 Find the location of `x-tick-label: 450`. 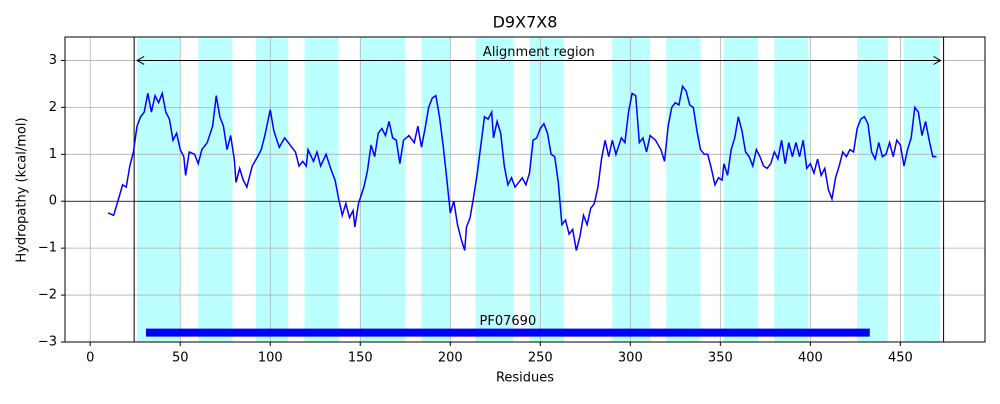

x-tick-label: 450 is located at coordinates (900, 358).